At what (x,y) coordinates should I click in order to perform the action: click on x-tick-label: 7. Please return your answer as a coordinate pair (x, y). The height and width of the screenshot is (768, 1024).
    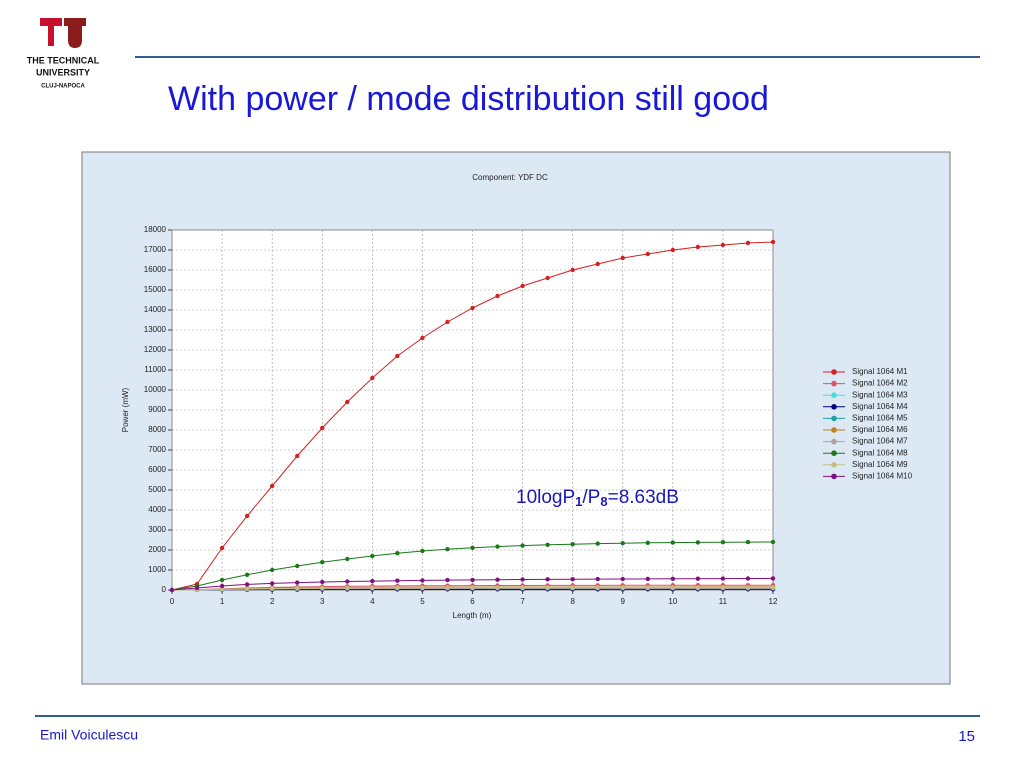
    Looking at the image, I should click on (522, 601).